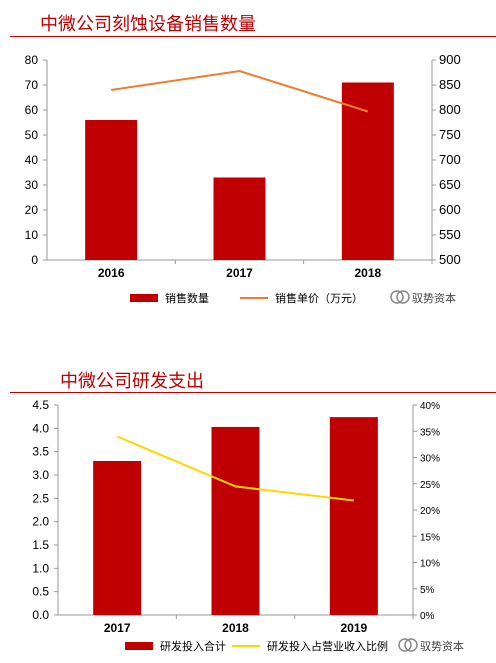 This screenshot has height=663, width=496. Describe the element at coordinates (430, 459) in the screenshot. I see `y-tick-label-right: 30%` at that location.